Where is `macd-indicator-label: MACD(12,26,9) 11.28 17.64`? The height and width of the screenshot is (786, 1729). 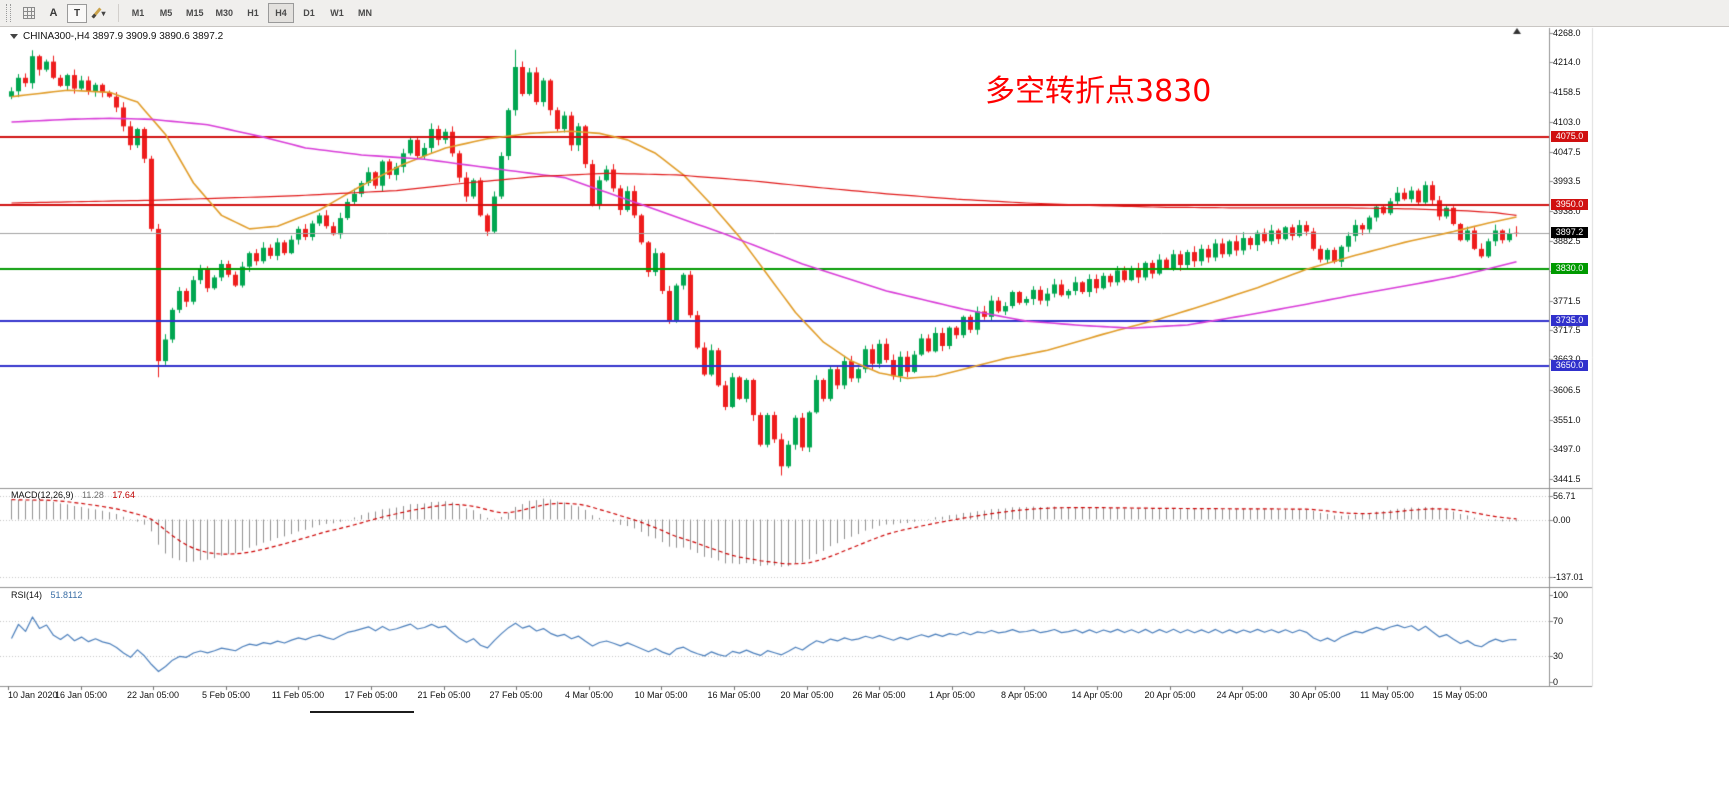 macd-indicator-label: MACD(12,26,9) 11.28 17.64 is located at coordinates (73, 495).